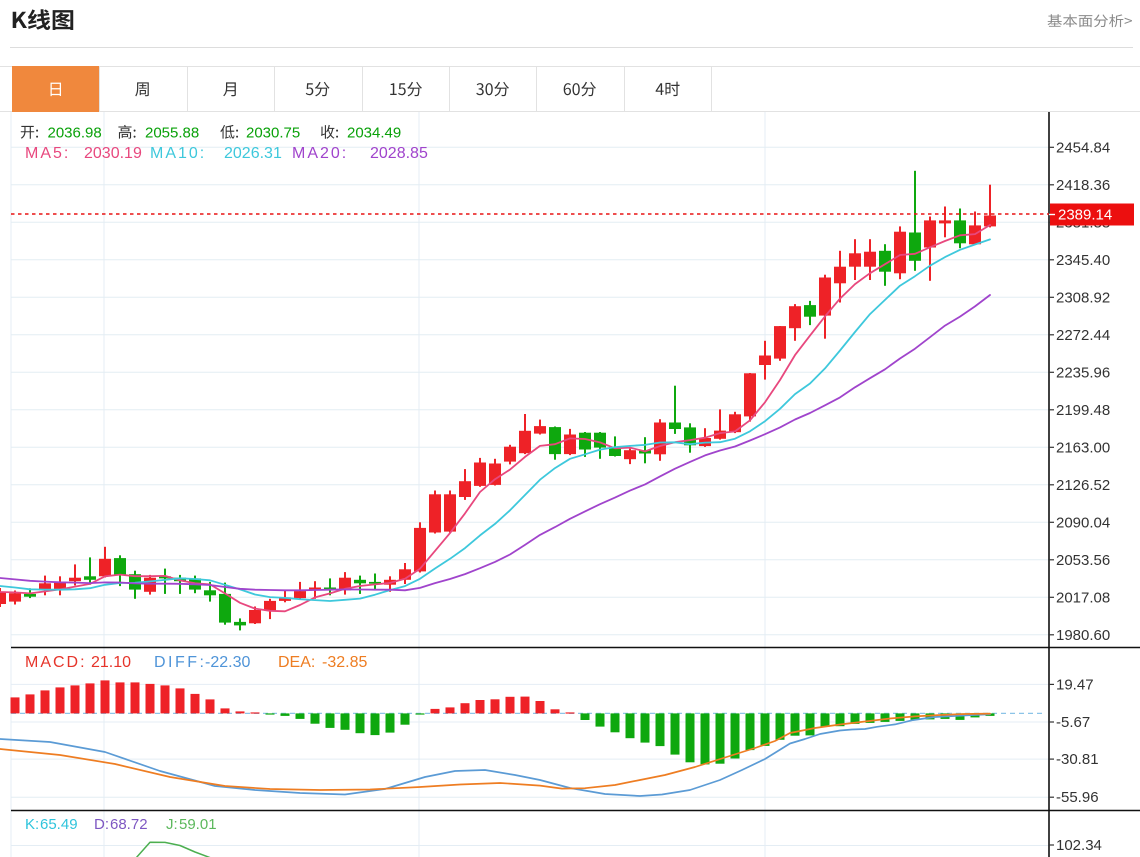  What do you see at coordinates (1083, 372) in the screenshot?
I see `svg-text: 2235.96` at bounding box center [1083, 372].